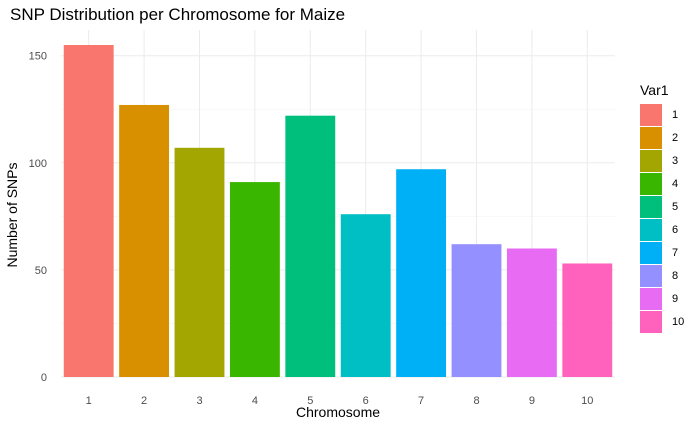  Describe the element at coordinates (675, 206) in the screenshot. I see `legend-label: 5` at that location.